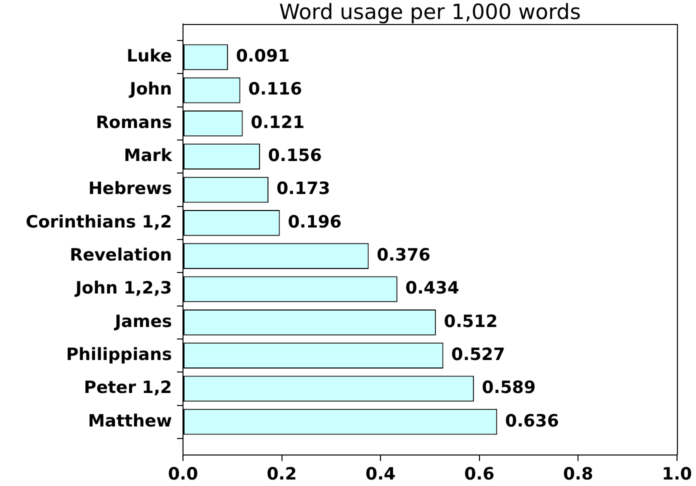 The image size is (696, 486). I want to click on y-tick-label: Mark, so click(148, 156).